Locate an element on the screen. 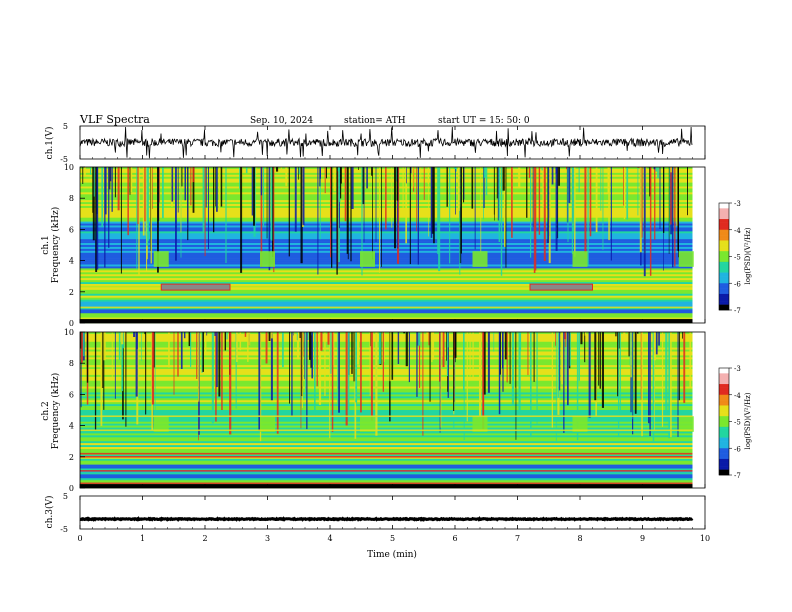 This screenshot has height=612, width=792. wave-ytick: -5 is located at coordinates (64, 529).